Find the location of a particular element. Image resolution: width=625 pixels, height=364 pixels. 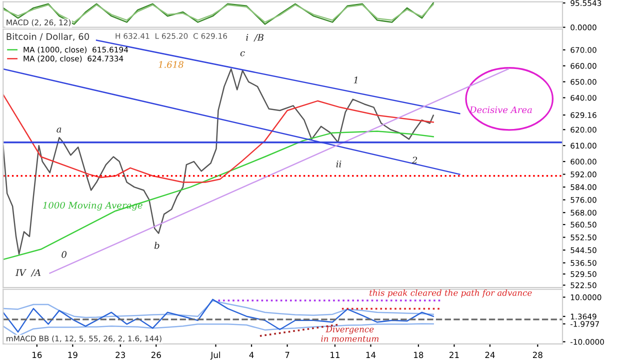

x-tick-label: 18 is located at coordinates (419, 355).